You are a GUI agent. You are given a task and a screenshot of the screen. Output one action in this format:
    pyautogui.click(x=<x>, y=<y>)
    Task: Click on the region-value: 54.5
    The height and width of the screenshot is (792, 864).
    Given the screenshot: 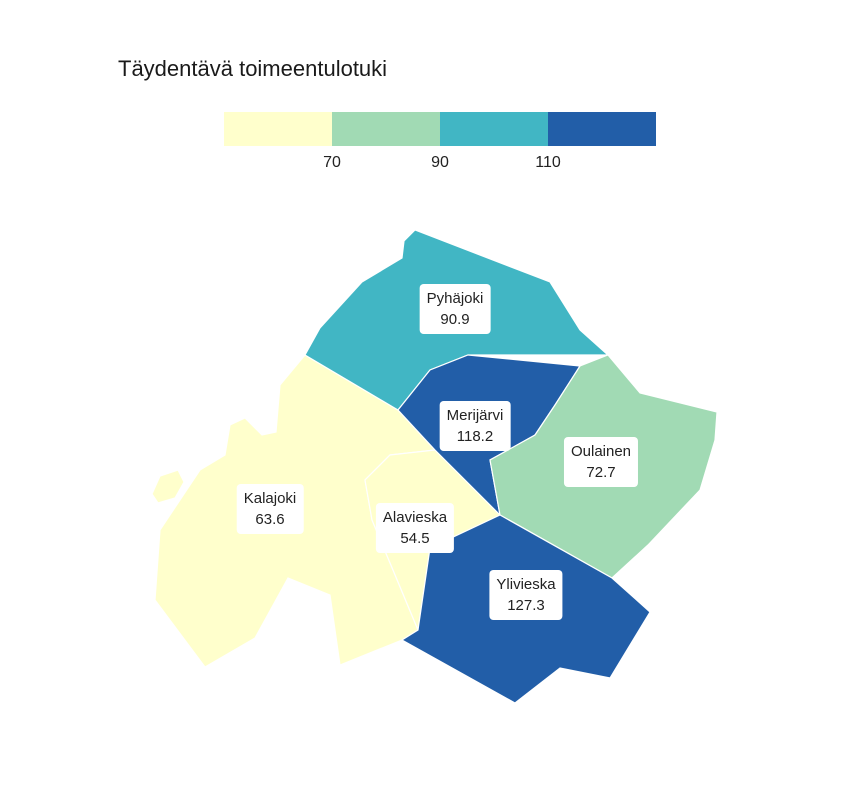 What is the action you would take?
    pyautogui.click(x=415, y=538)
    